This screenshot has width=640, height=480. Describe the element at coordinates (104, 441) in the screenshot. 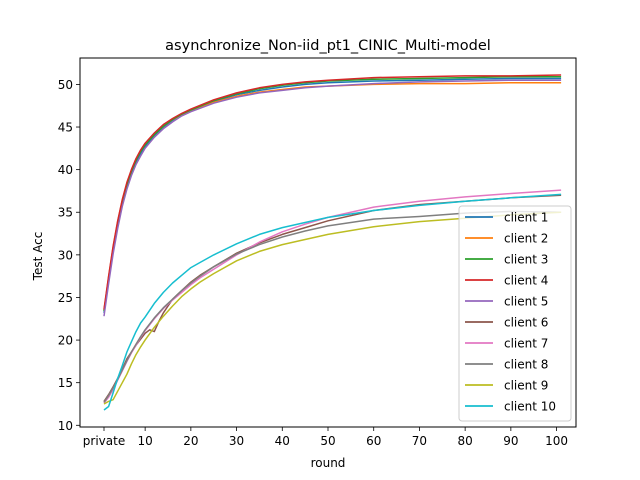

I see `x-tick-label: private` at that location.